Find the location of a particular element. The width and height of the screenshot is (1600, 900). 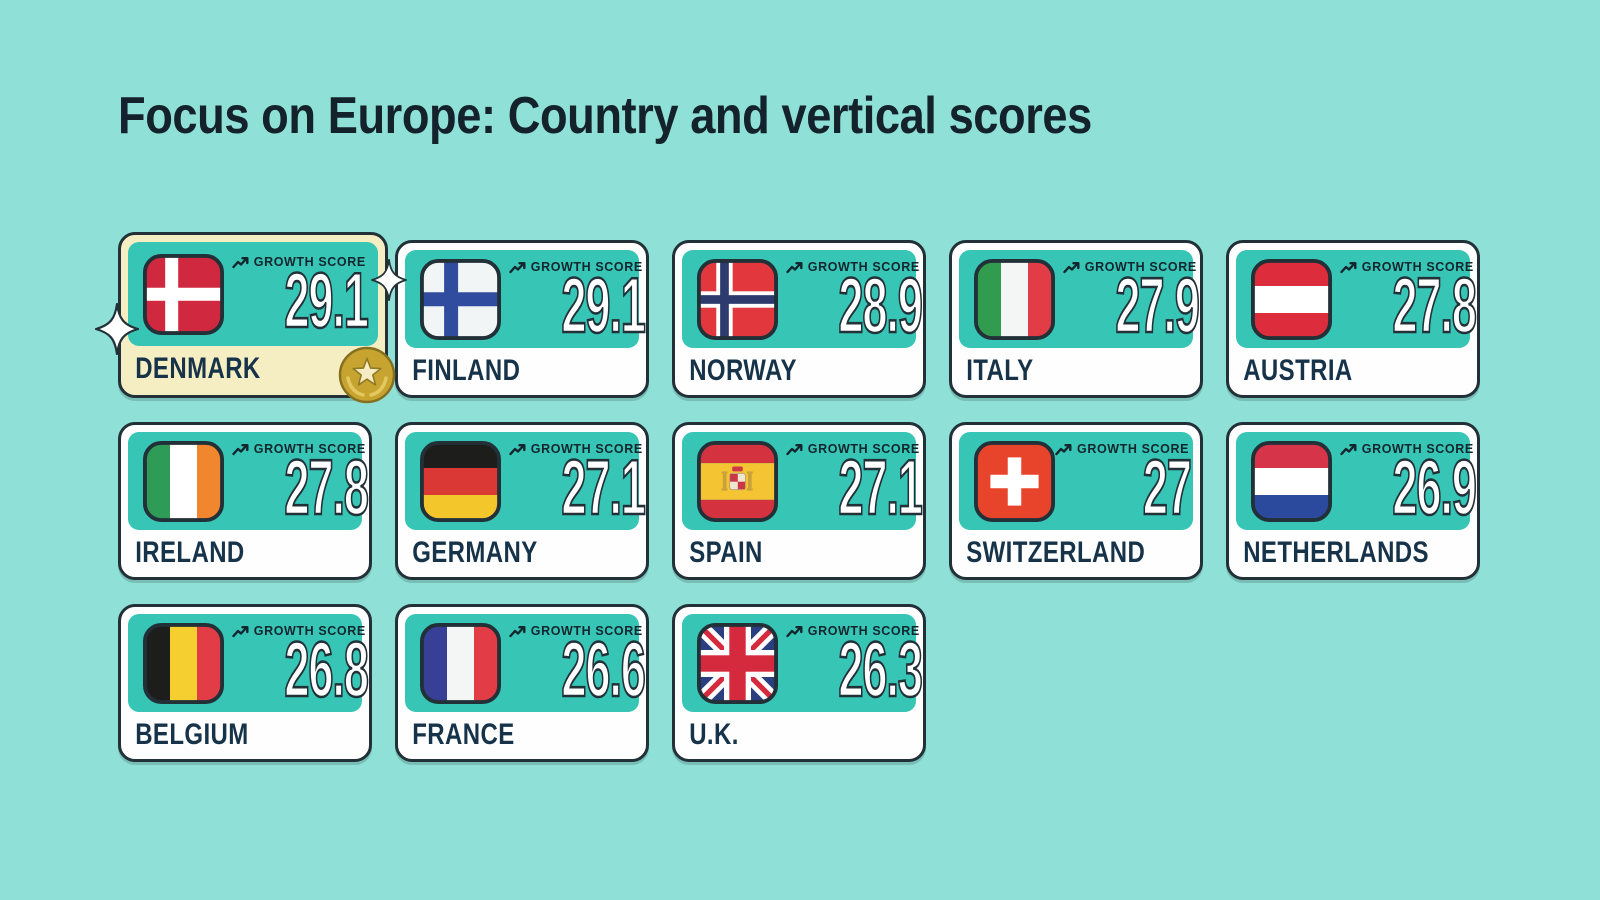

card-score-panel: GROWTH SCORE 26.9 is located at coordinates (1357, 481).